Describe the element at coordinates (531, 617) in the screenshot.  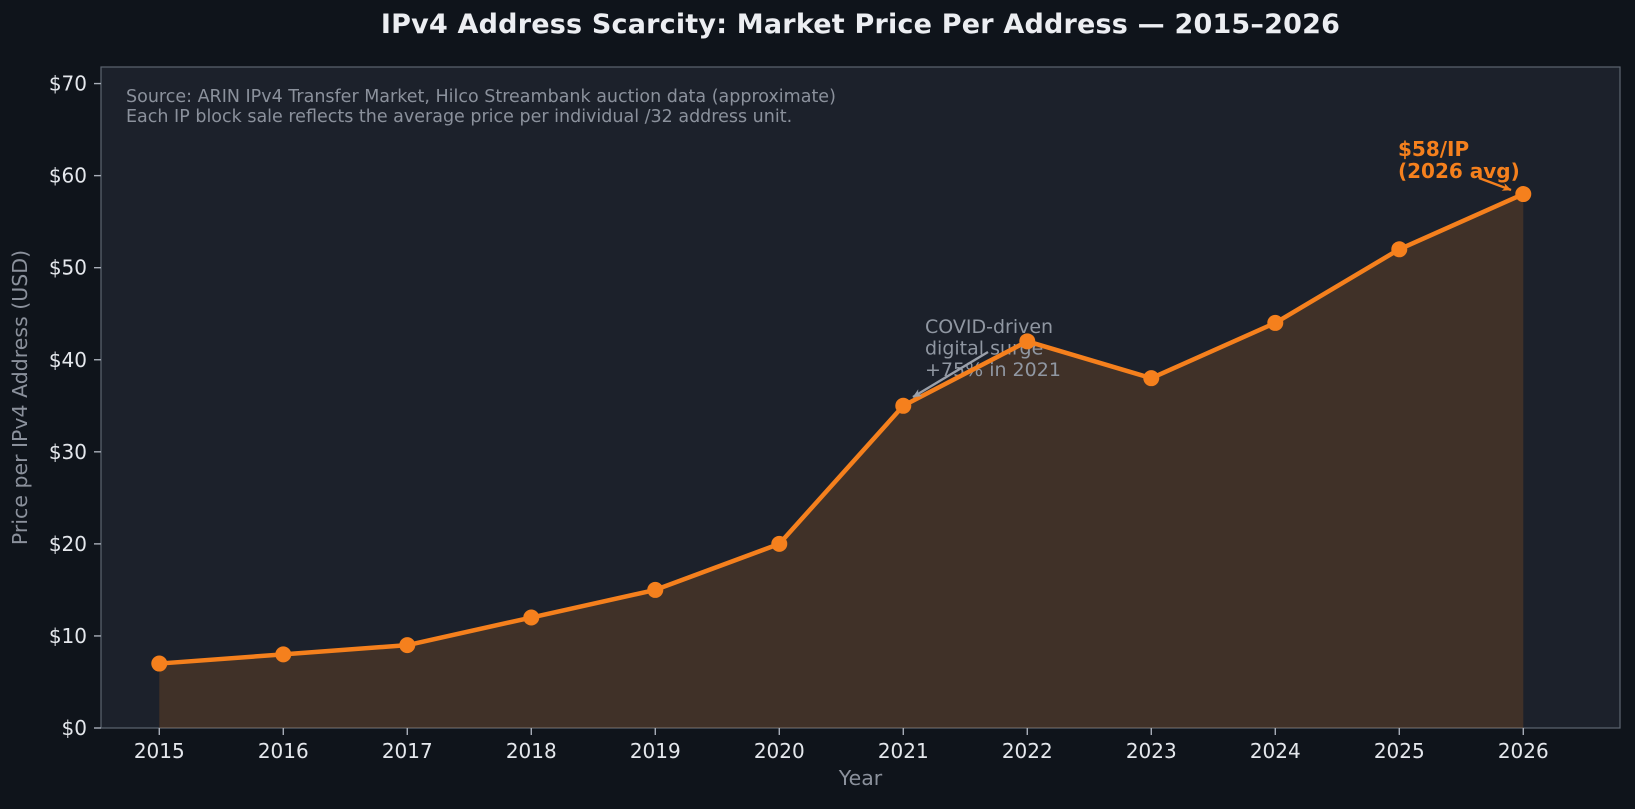
I see `data-point-2018` at that location.